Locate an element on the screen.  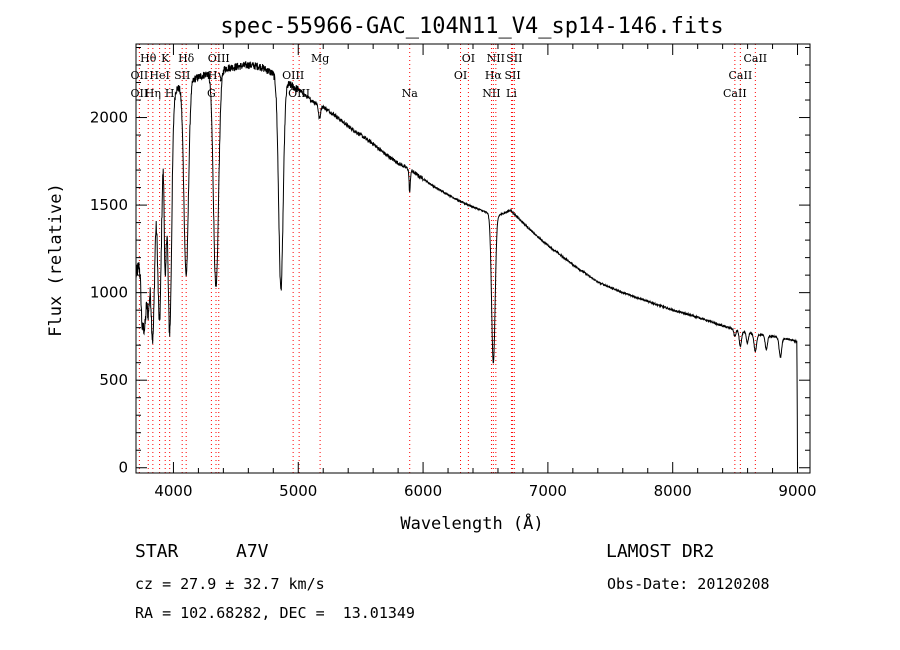
survey-name: LAMOST DR2 is located at coordinates (660, 551).